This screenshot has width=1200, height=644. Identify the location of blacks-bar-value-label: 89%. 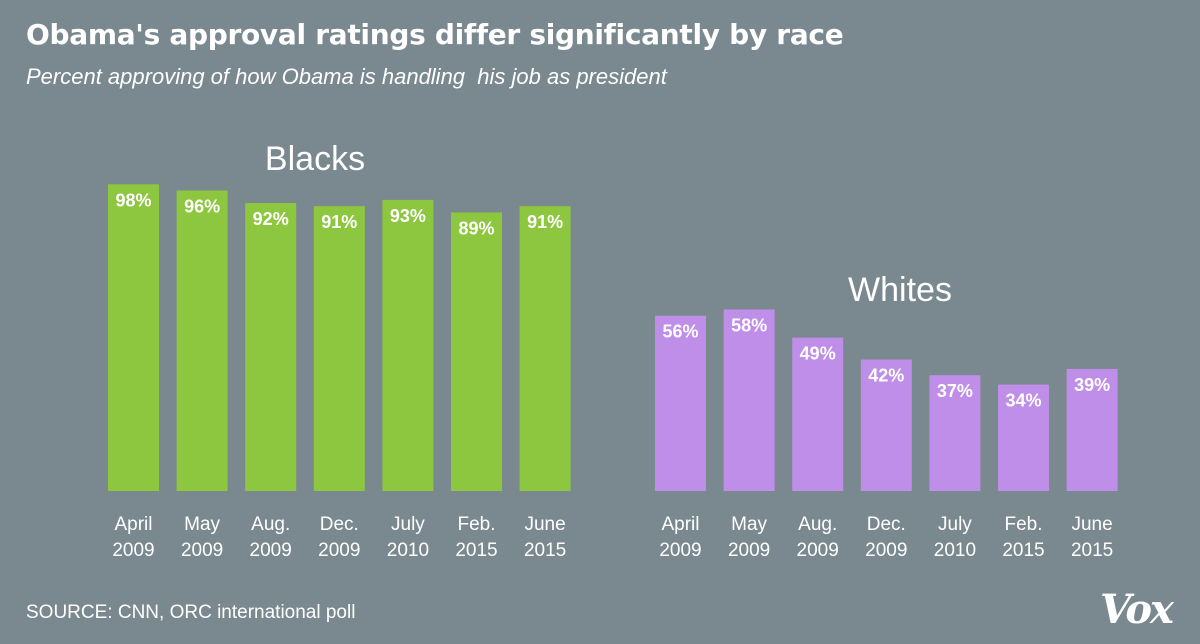
(476, 228).